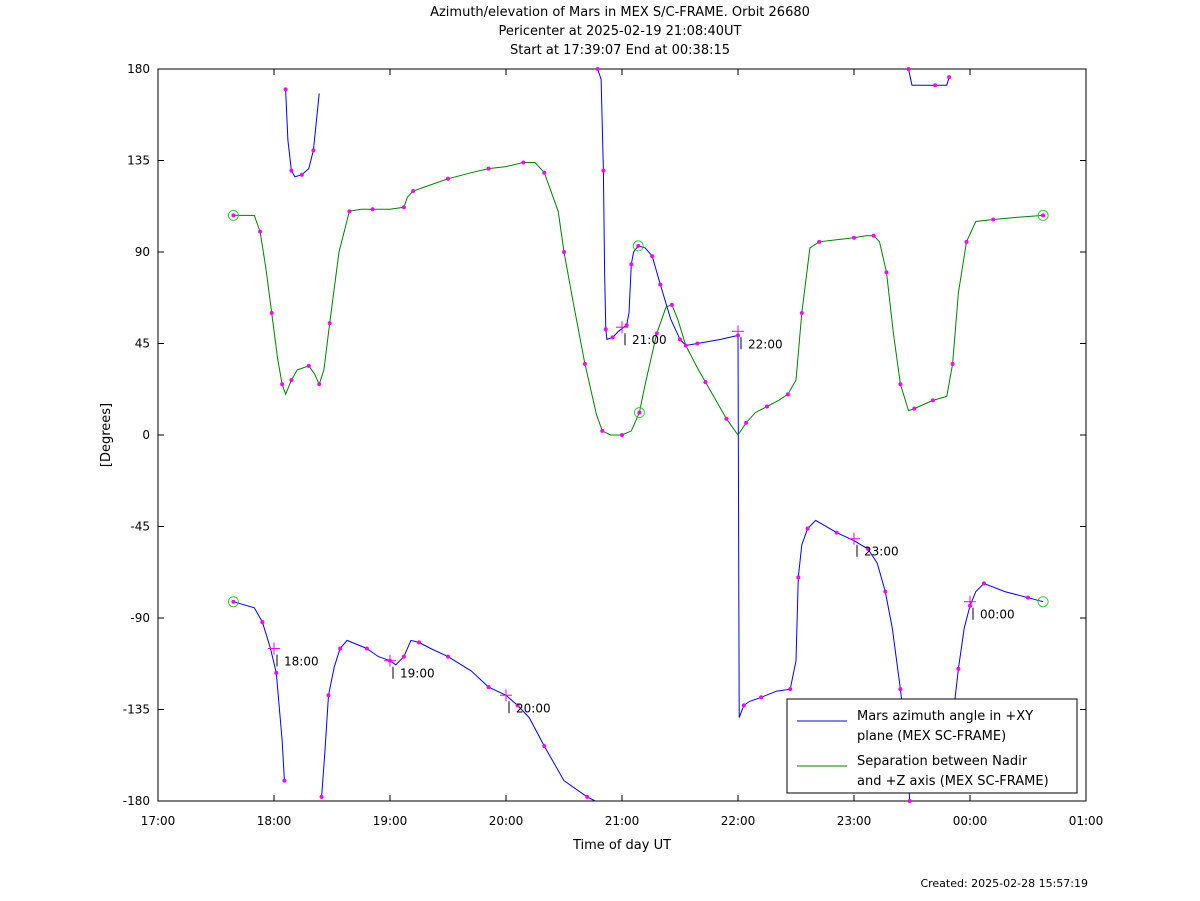 The image size is (1200, 901). I want to click on y-tick-label: -45, so click(140, 527).